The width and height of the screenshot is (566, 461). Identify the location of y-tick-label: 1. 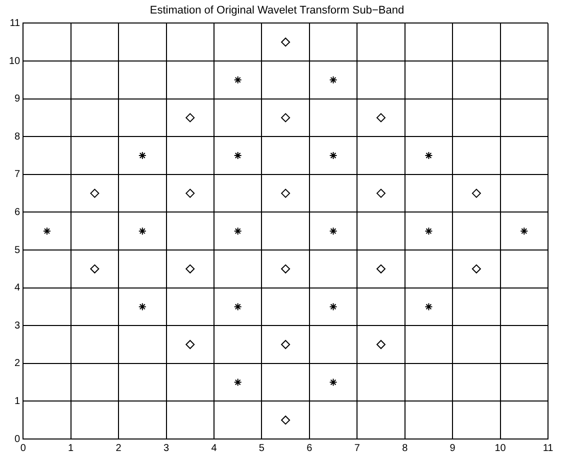
(17, 401).